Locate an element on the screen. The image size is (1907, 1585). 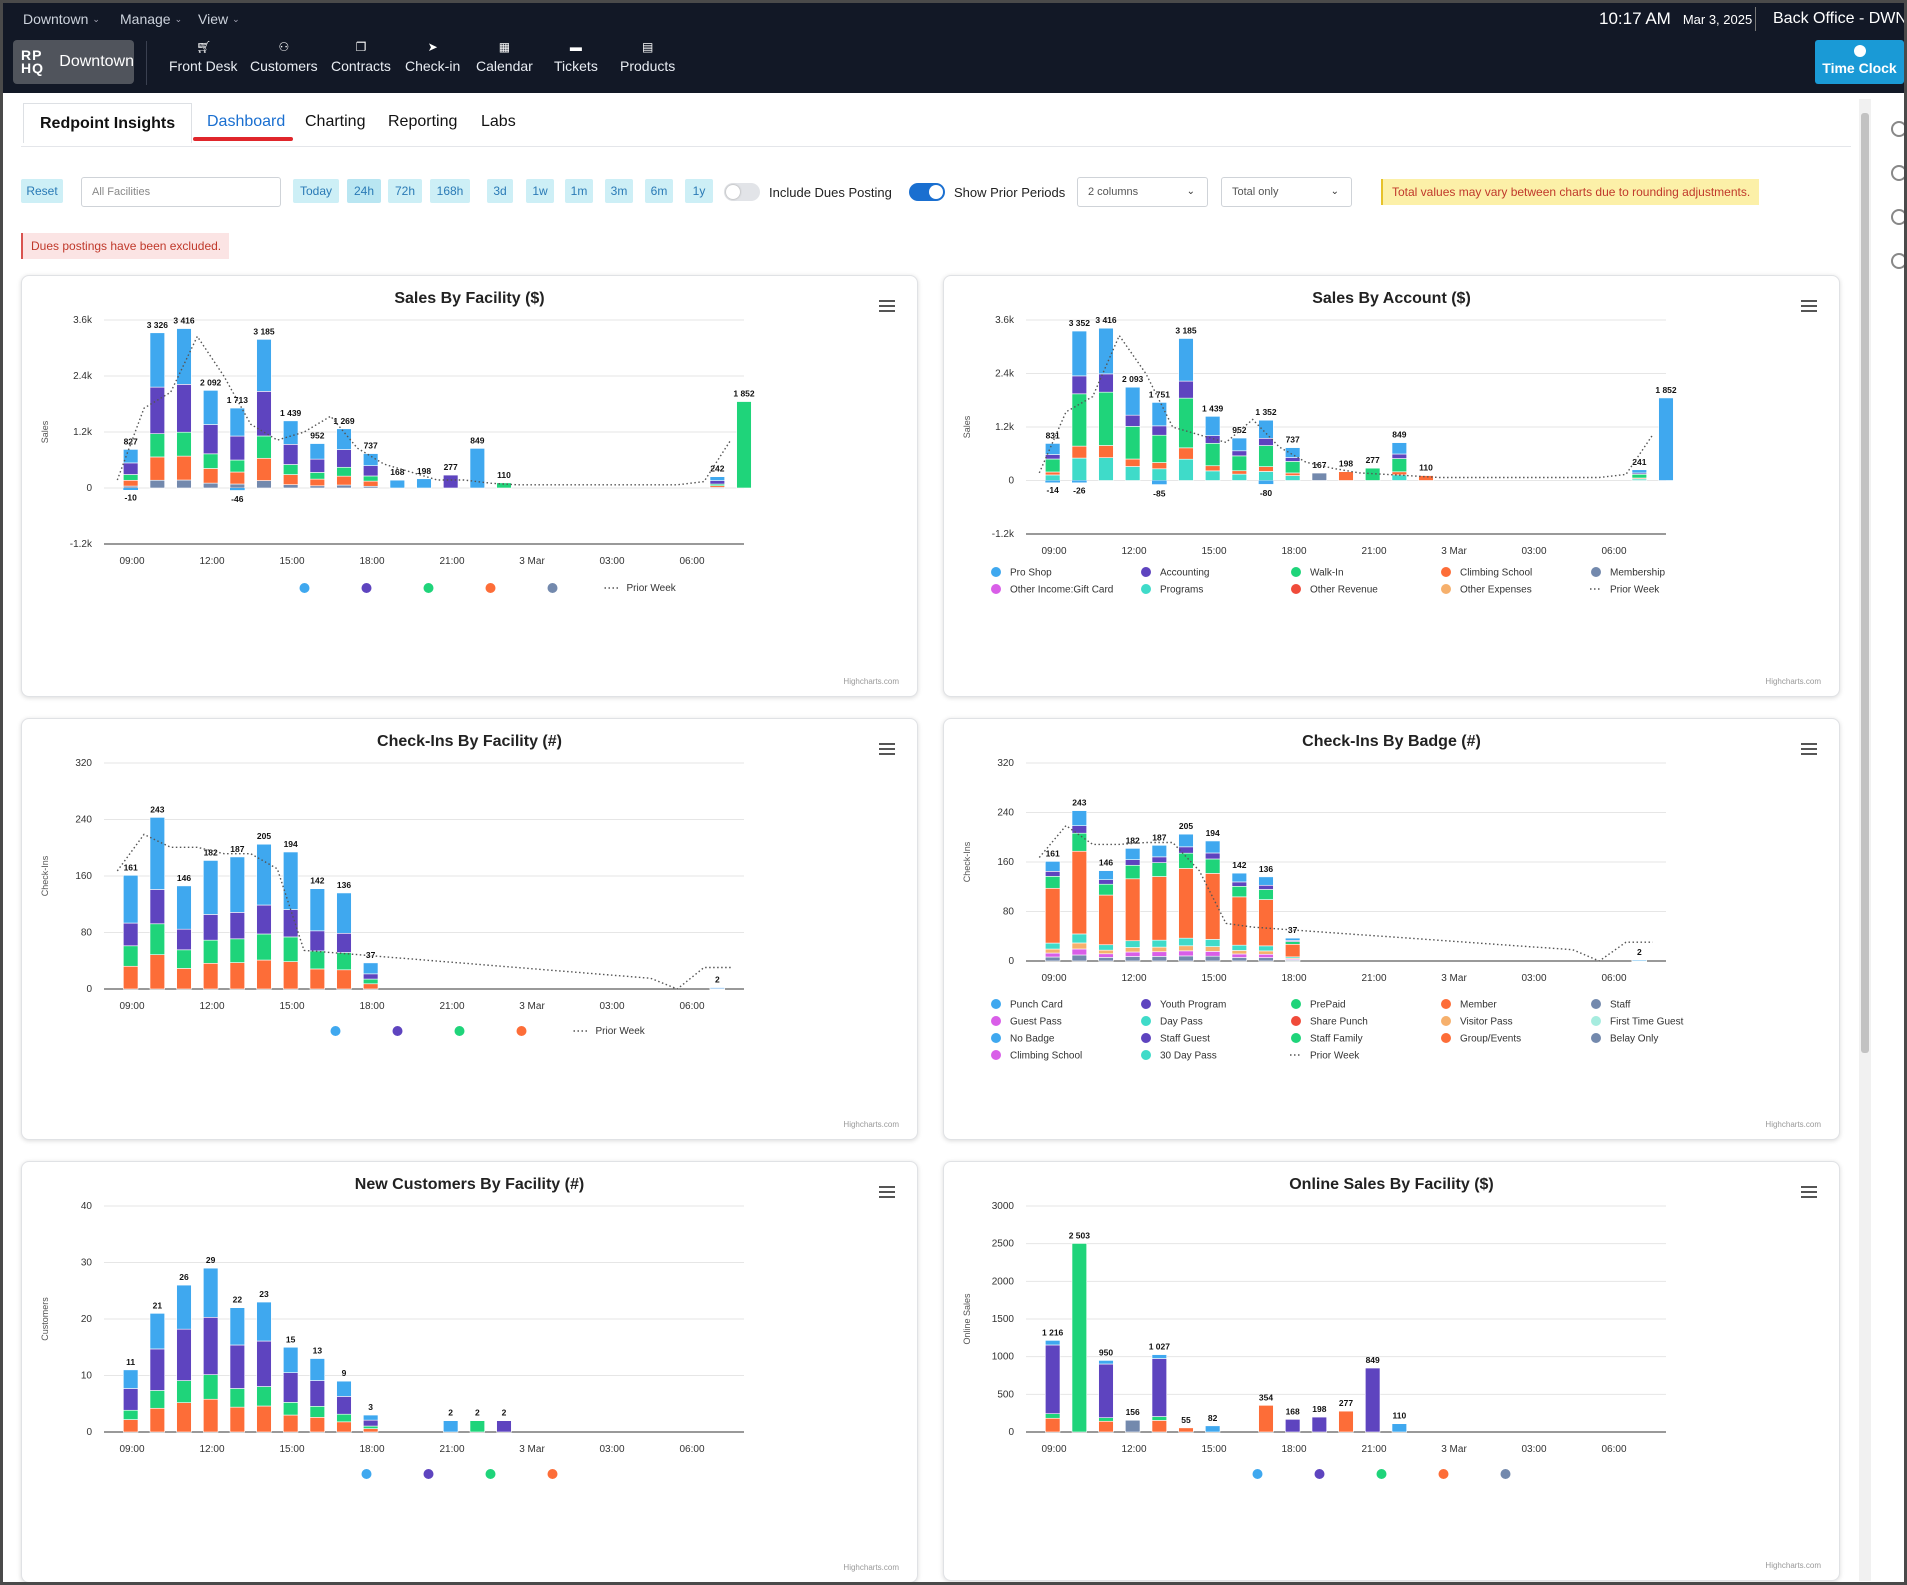
tab-dashboard: Dashboard is located at coordinates (246, 121).